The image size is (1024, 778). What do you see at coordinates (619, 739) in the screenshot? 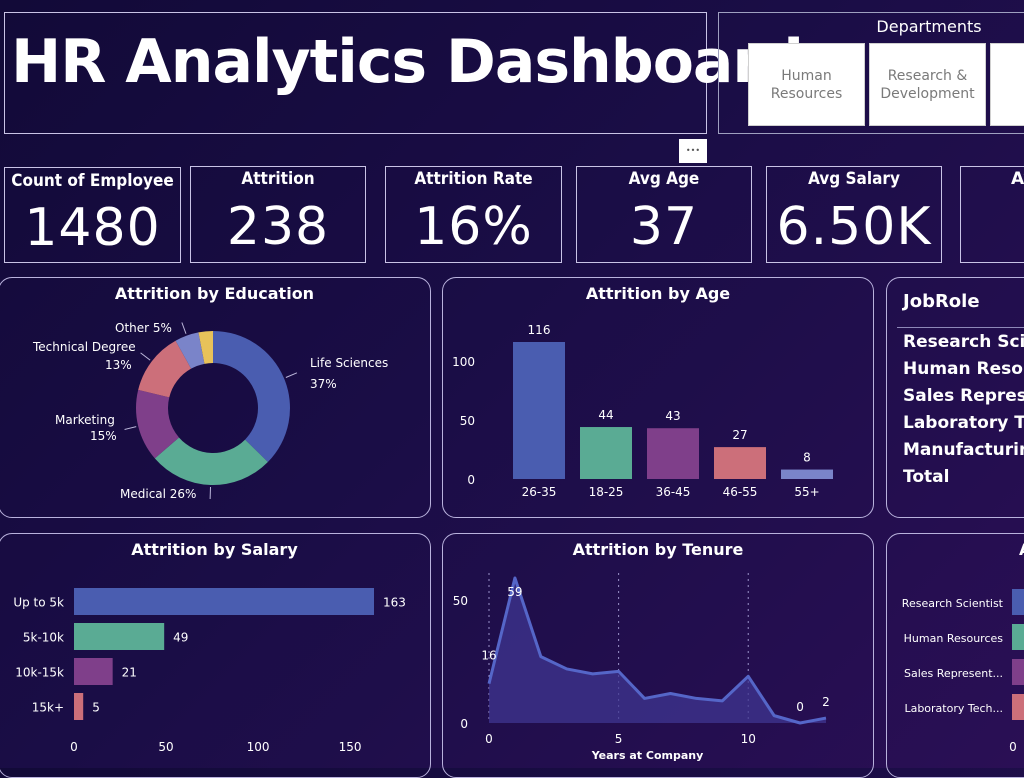
I see `x-tick-label: 5` at bounding box center [619, 739].